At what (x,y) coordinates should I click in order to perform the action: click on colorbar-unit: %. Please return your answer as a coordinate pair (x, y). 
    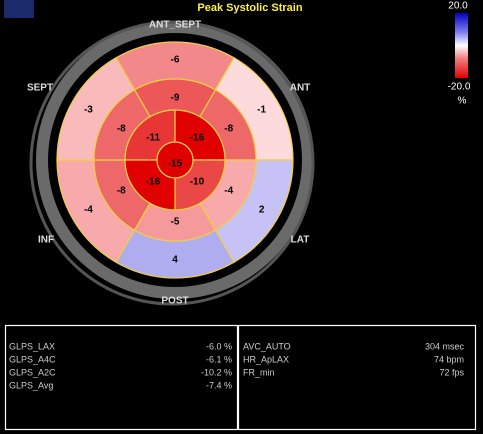
    Looking at the image, I should click on (462, 101).